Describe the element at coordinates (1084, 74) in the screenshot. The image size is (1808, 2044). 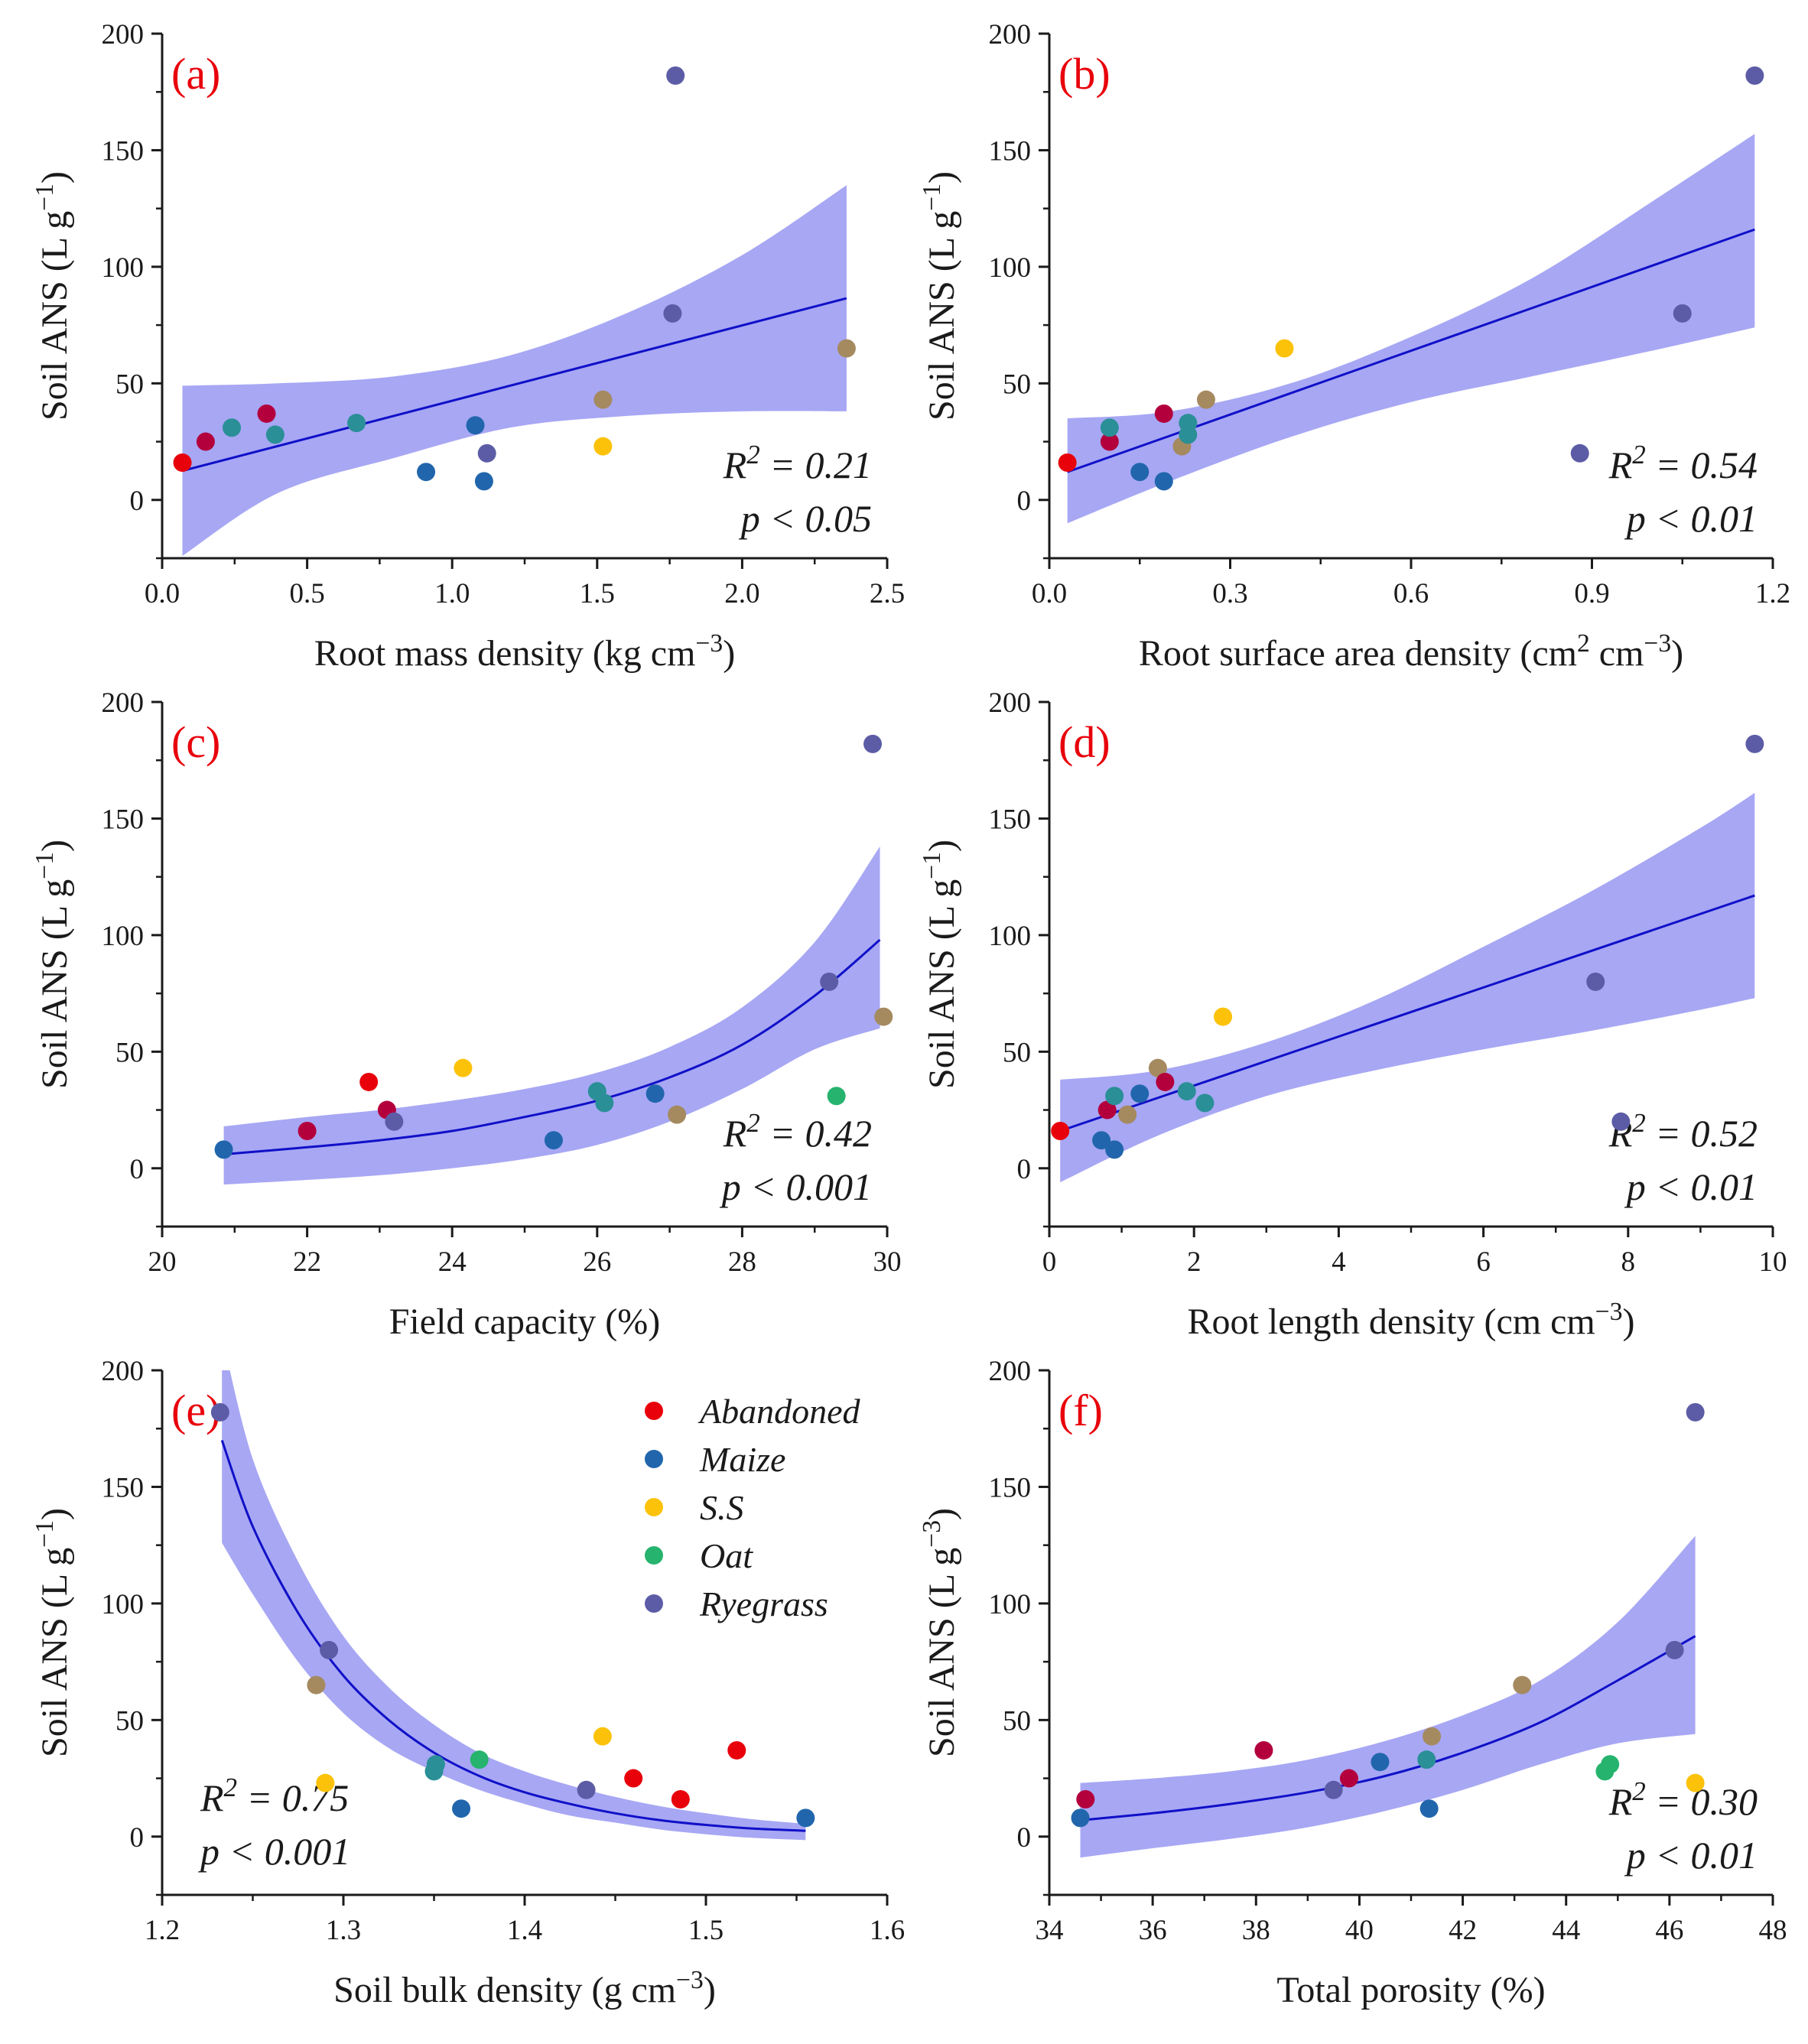
I see `panel-label: (b)` at that location.